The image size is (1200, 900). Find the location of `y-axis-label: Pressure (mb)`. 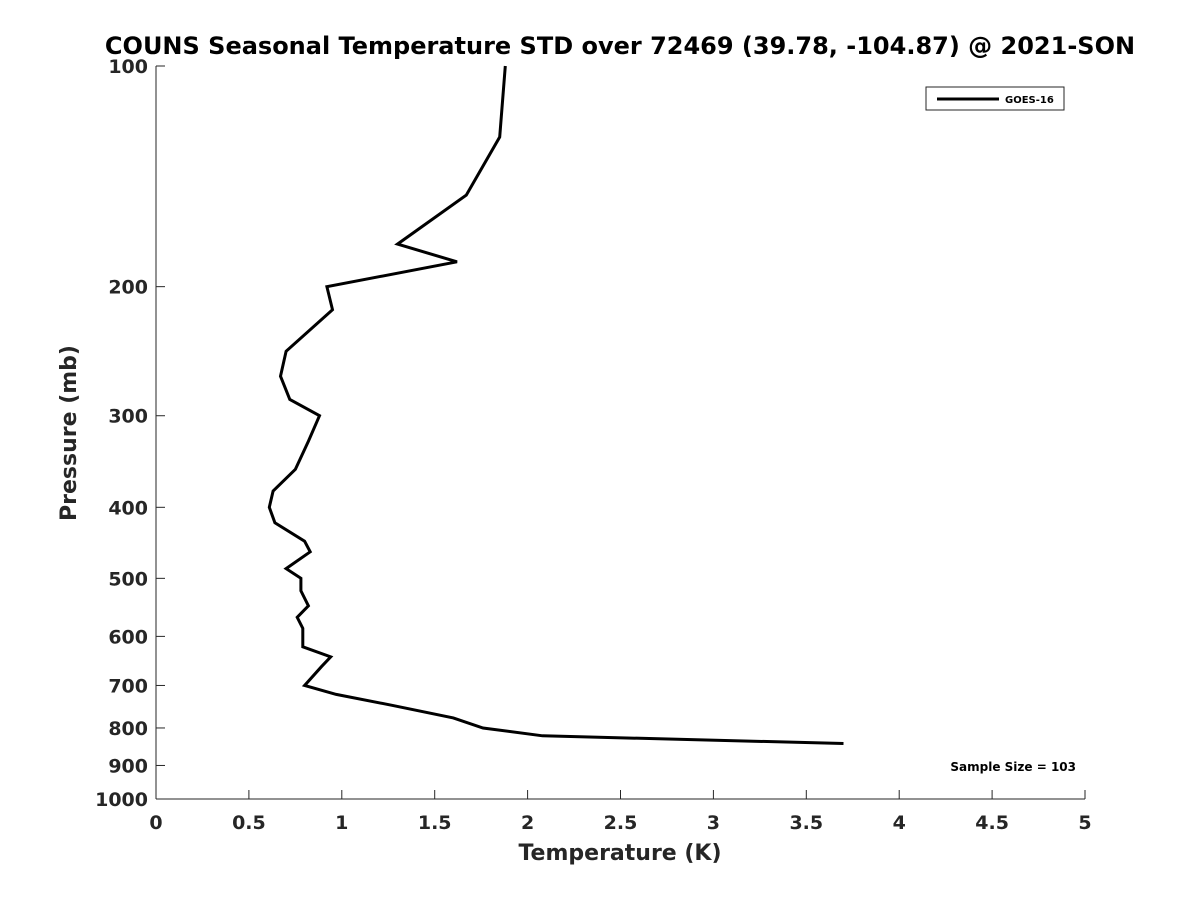

y-axis-label: Pressure (mb) is located at coordinates (69, 433).